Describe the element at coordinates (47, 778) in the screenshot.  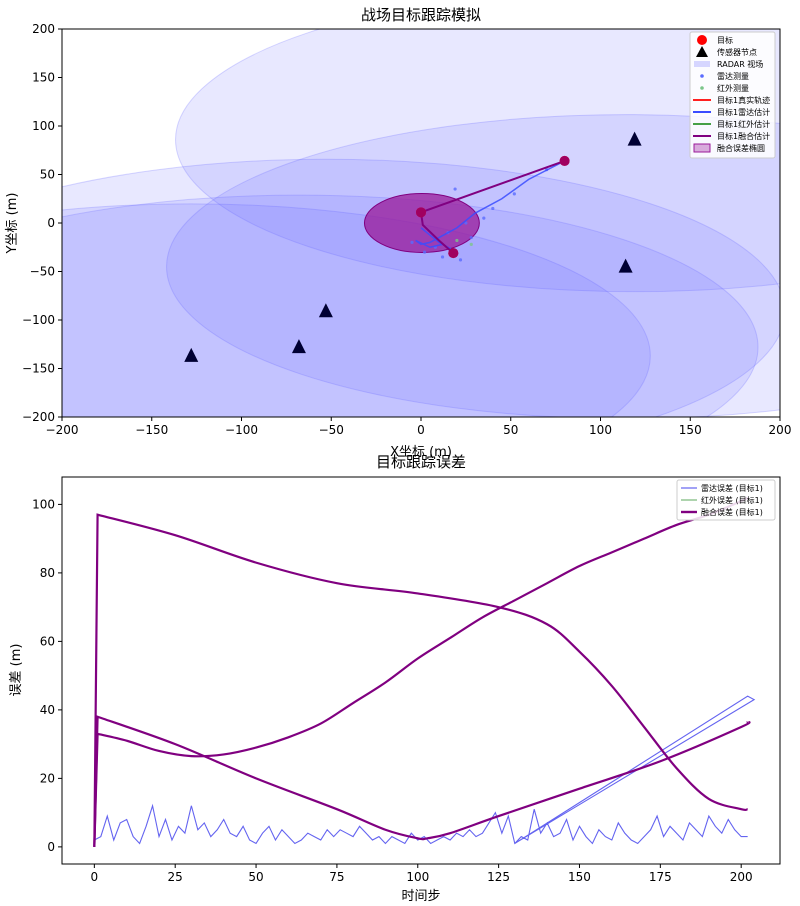
I see `y-tick-label-1: 20` at that location.